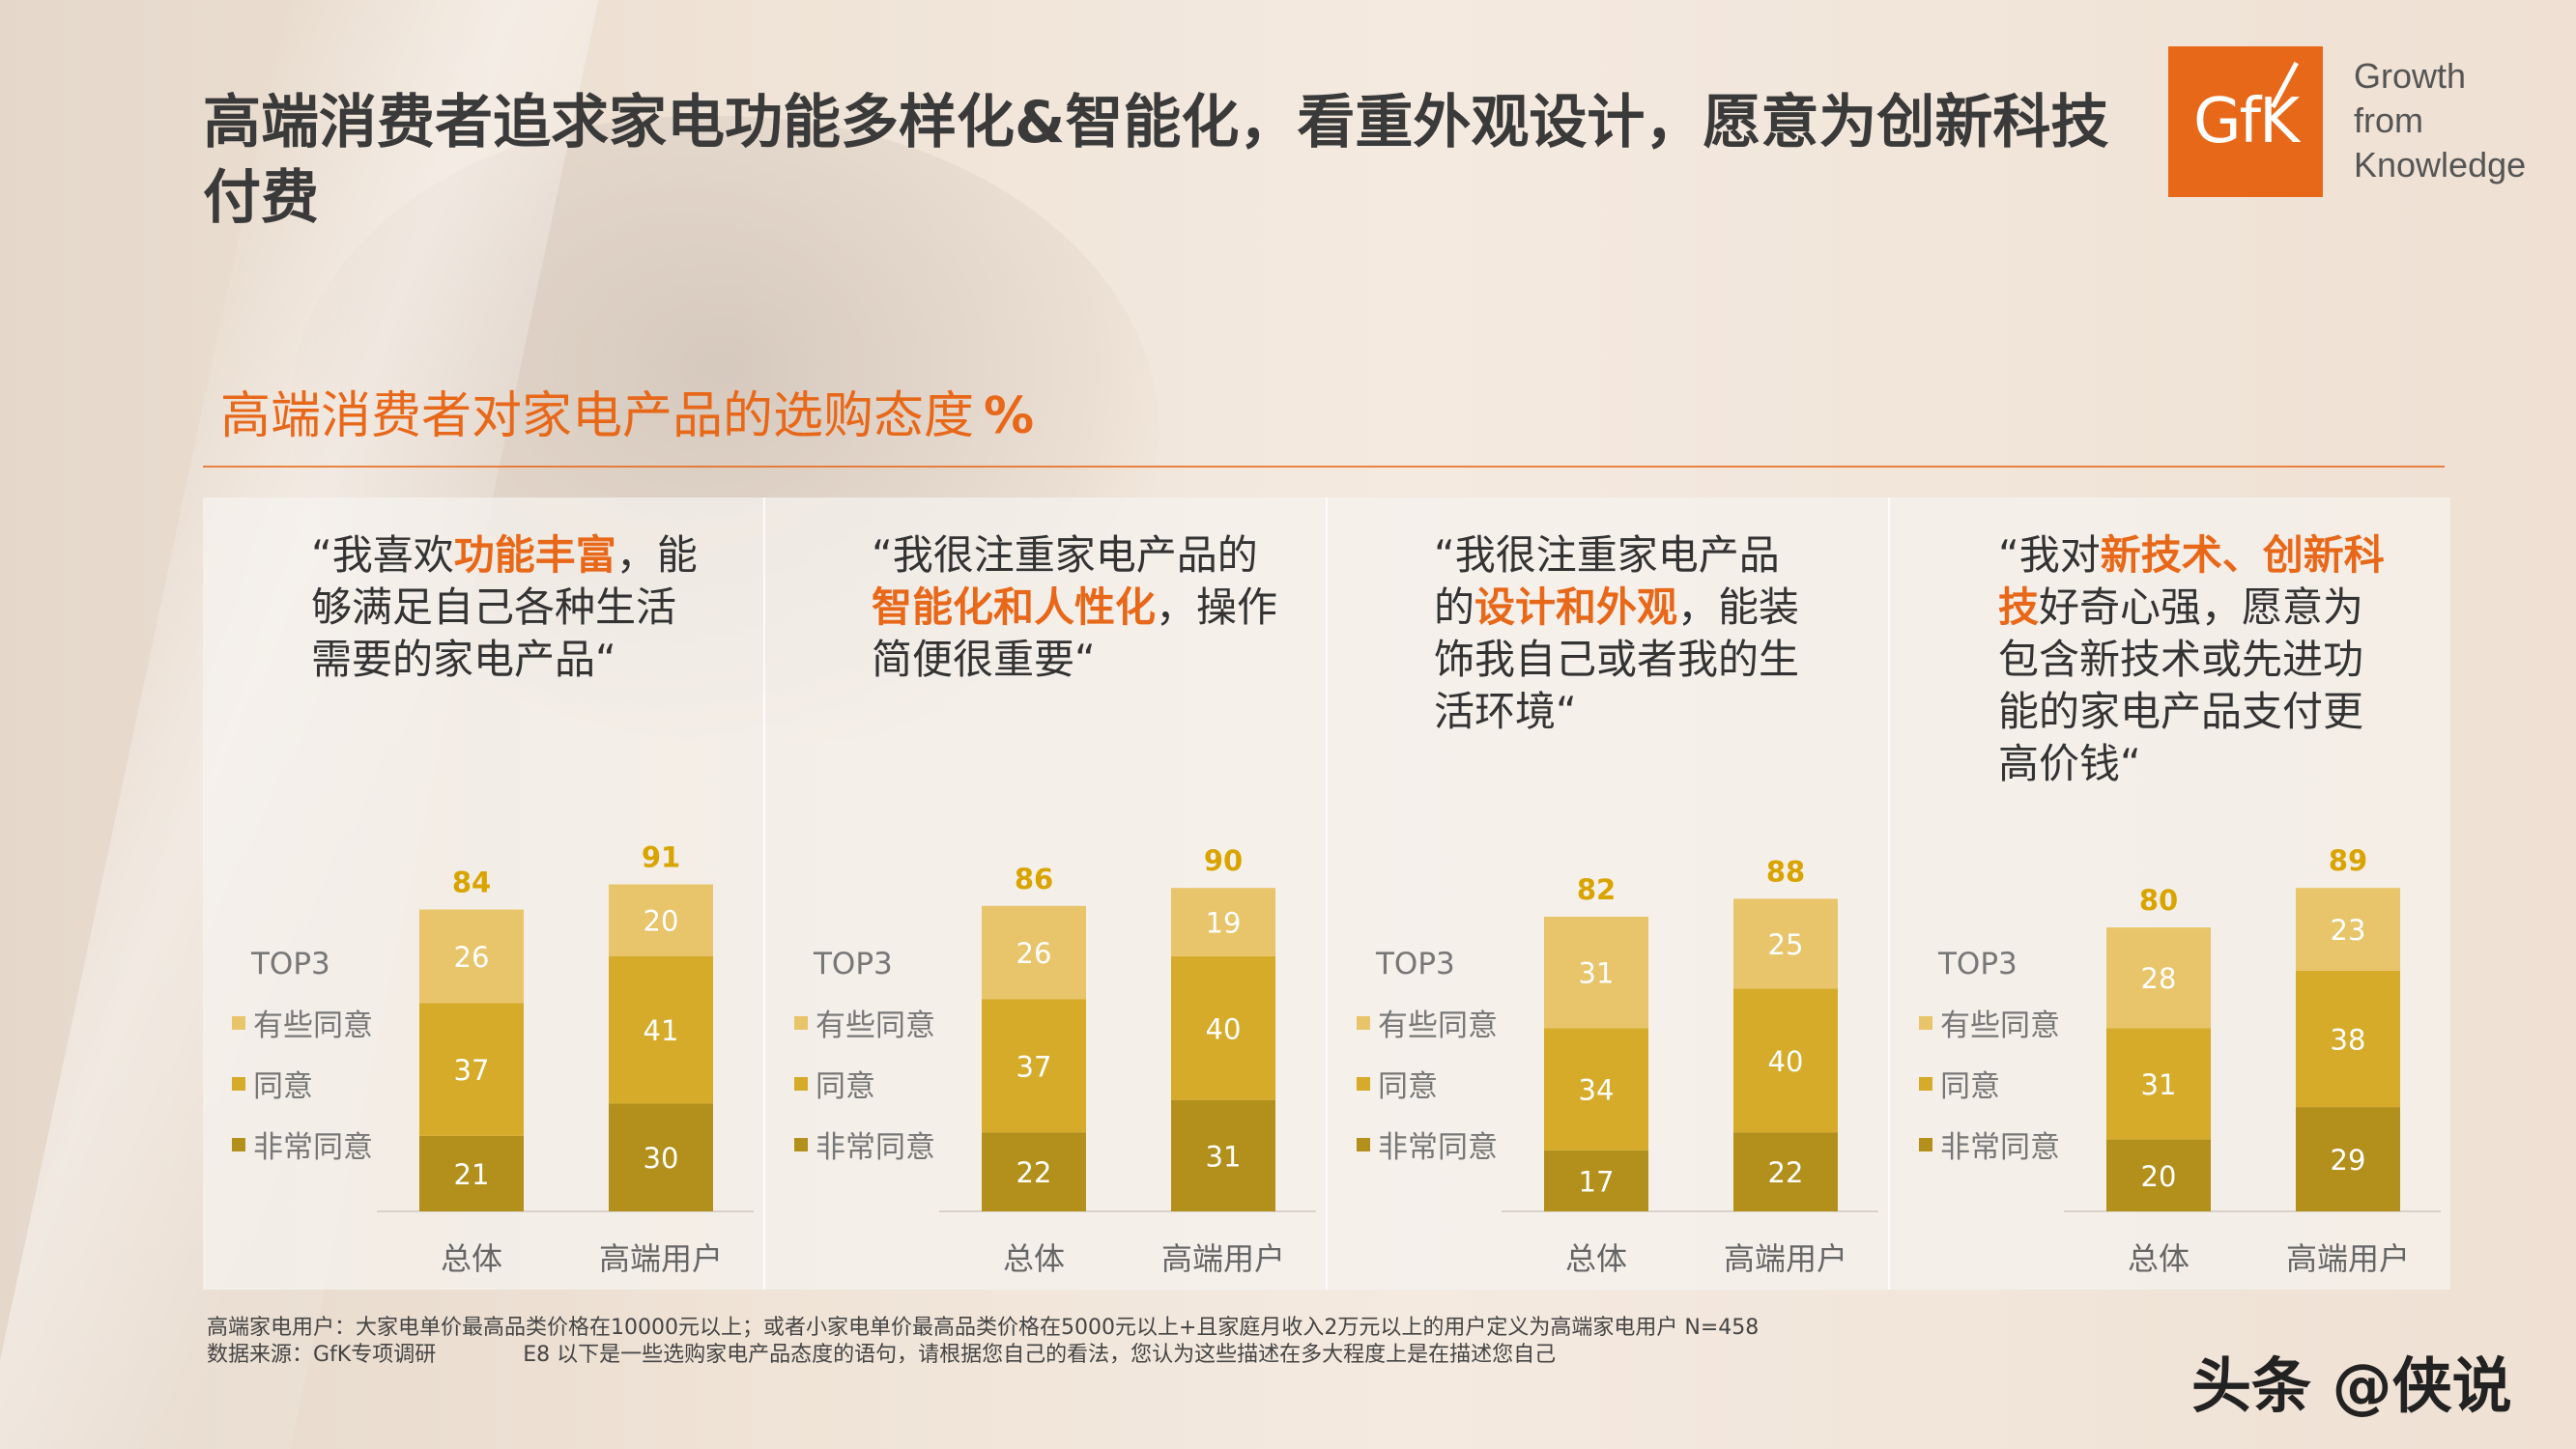  Describe the element at coordinates (1224, 860) in the screenshot. I see `bar-total-label: 90` at that location.